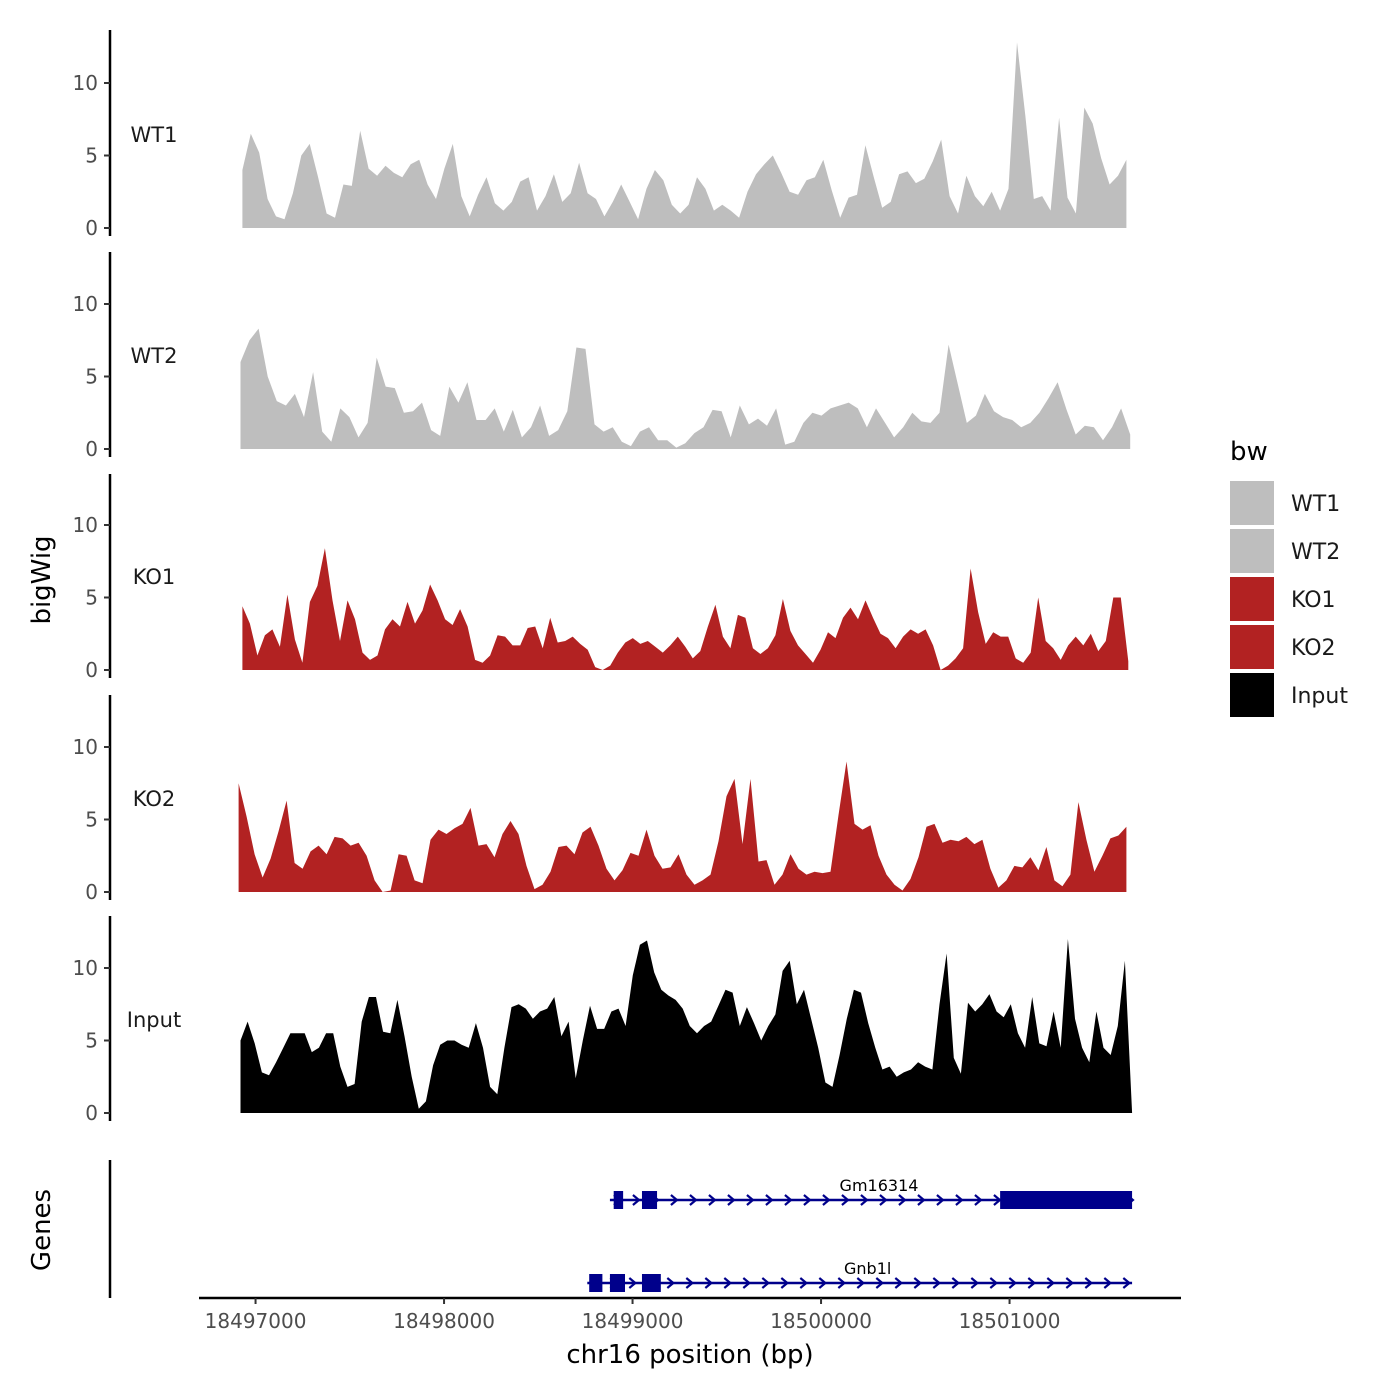 The width and height of the screenshot is (1400, 1400). I want to click on x-tick-label: 18498000, so click(444, 1321).